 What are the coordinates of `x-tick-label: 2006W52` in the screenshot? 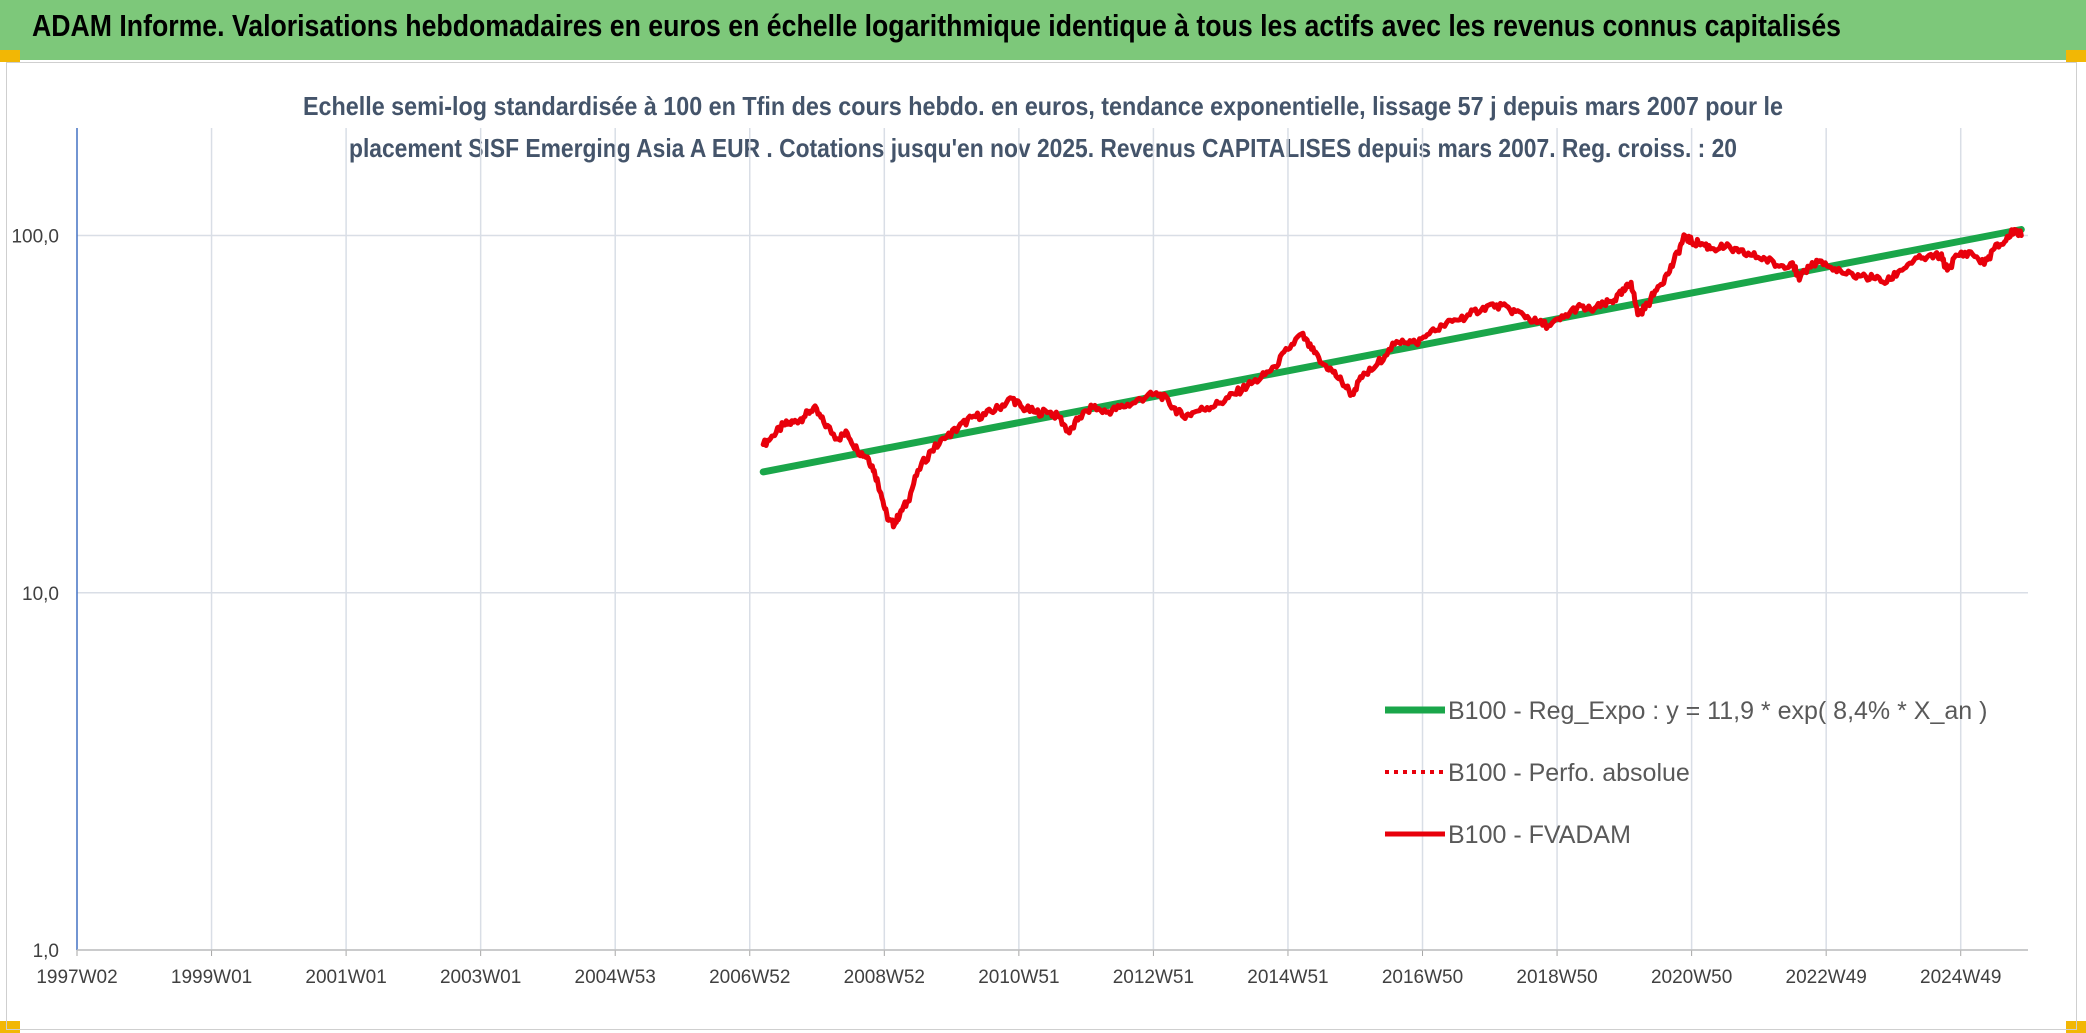 It's located at (749, 977).